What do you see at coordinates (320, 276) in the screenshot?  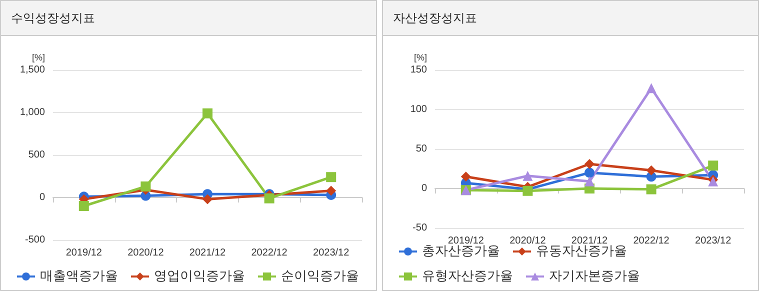 I see `legend-label: 순이익증가율` at bounding box center [320, 276].